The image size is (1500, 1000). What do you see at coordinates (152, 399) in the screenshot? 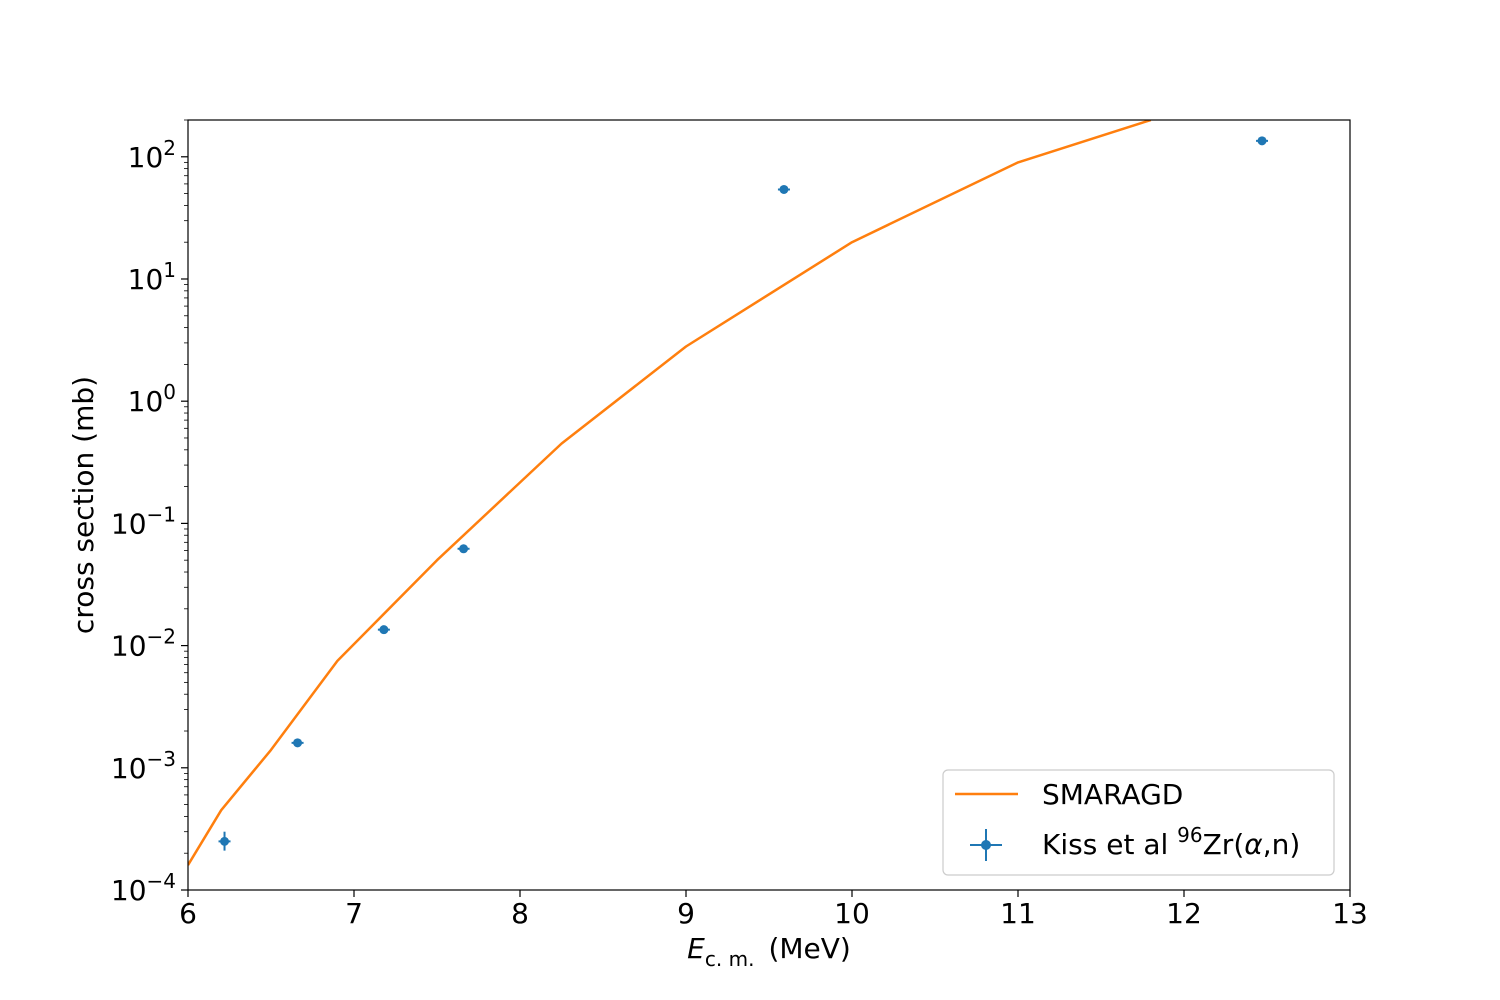
I see `y-tick-label: 10⁰` at bounding box center [152, 399].